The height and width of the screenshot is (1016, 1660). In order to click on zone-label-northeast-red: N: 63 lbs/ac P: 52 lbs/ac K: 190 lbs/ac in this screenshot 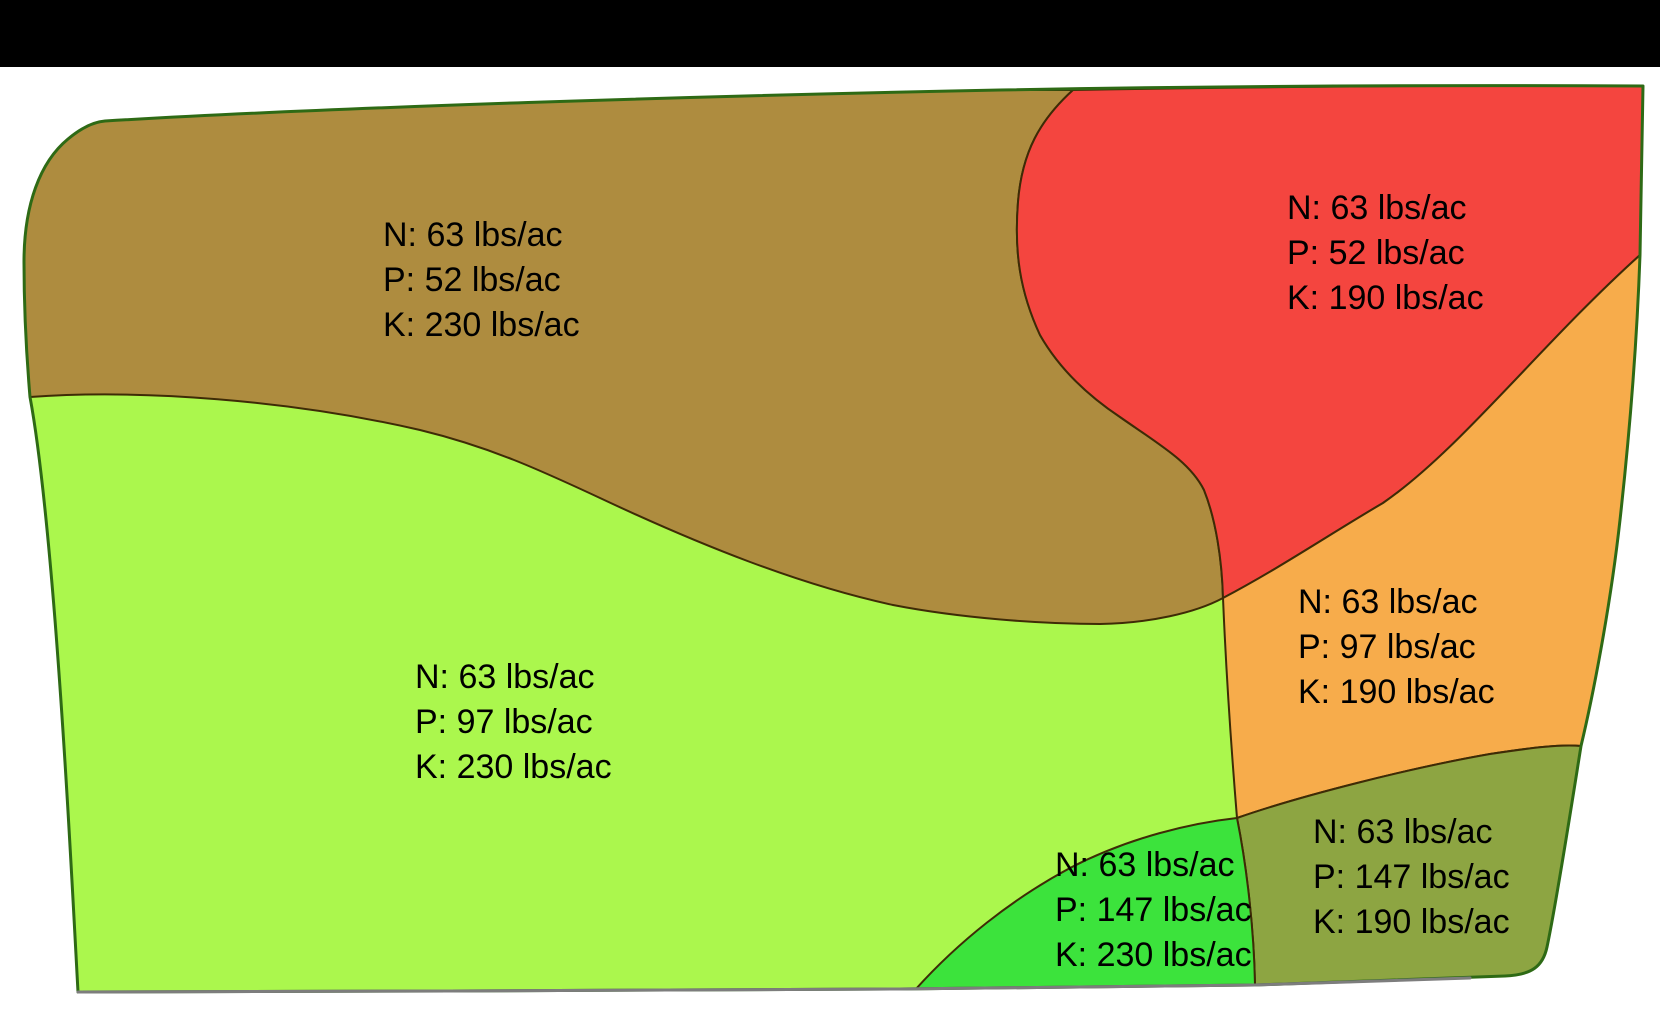, I will do `click(1385, 253)`.